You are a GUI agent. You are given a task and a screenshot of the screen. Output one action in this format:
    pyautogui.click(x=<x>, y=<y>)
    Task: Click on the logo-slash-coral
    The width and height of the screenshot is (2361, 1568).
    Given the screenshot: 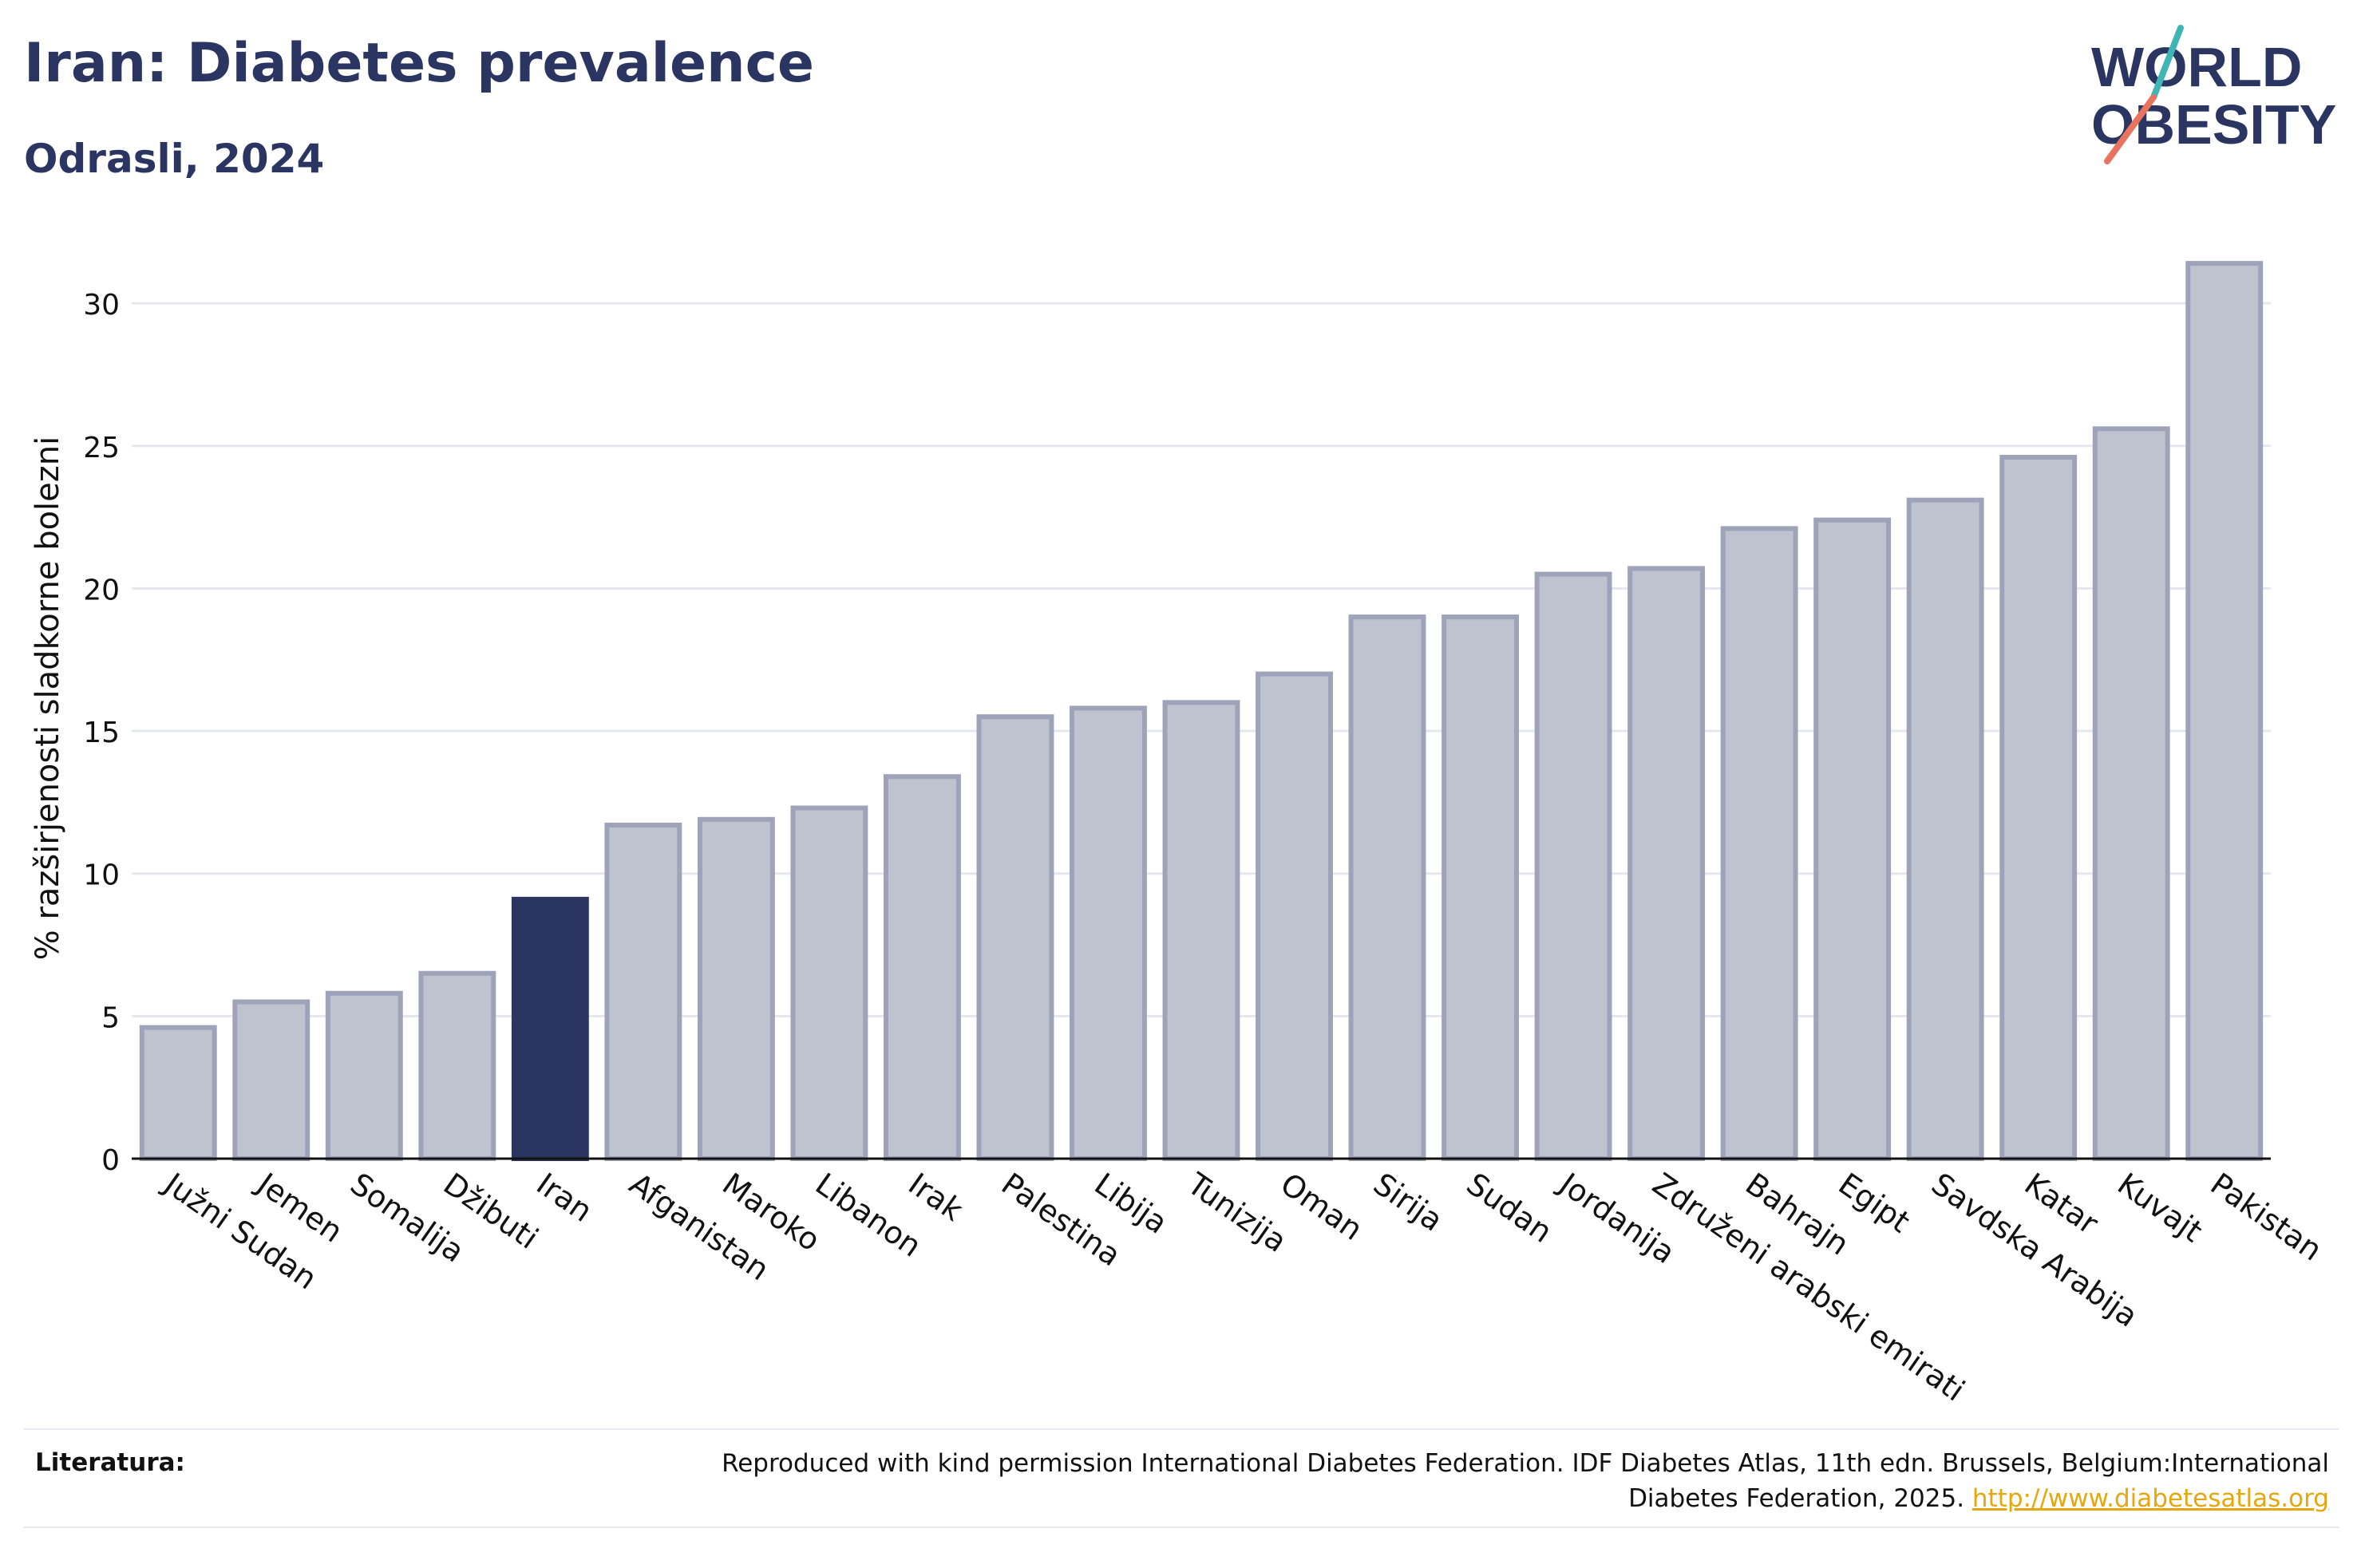 What is the action you would take?
    pyautogui.click(x=2130, y=129)
    